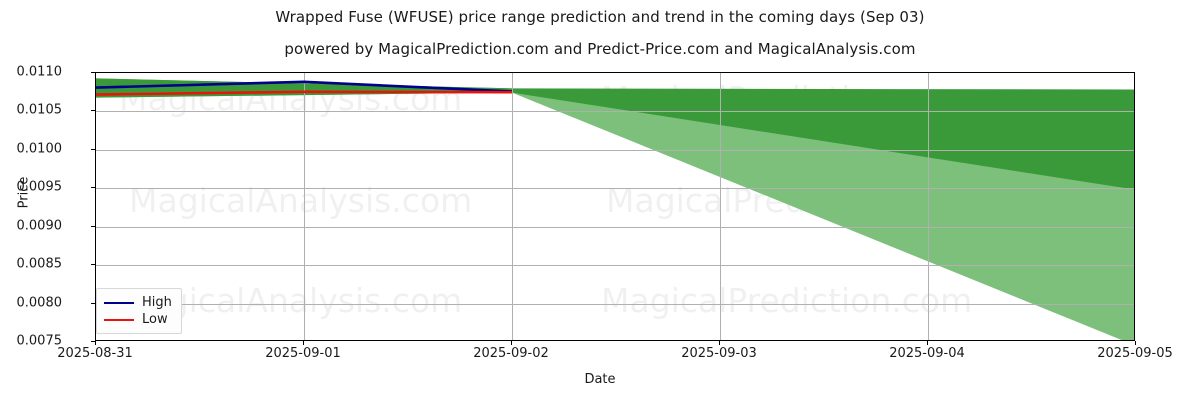  I want to click on y-axis-tick-label: 0.0110, so click(39, 72).